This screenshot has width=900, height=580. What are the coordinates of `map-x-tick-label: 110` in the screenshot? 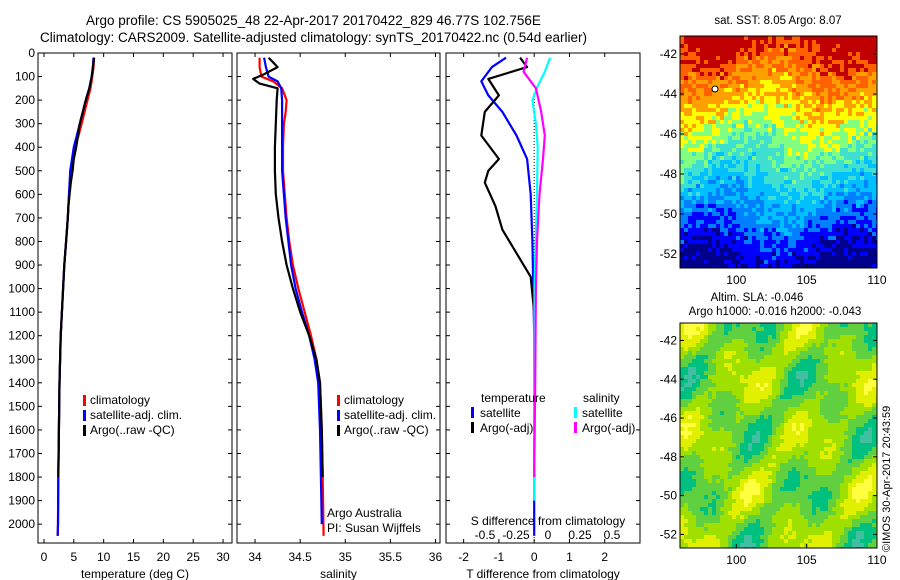 It's located at (876, 280).